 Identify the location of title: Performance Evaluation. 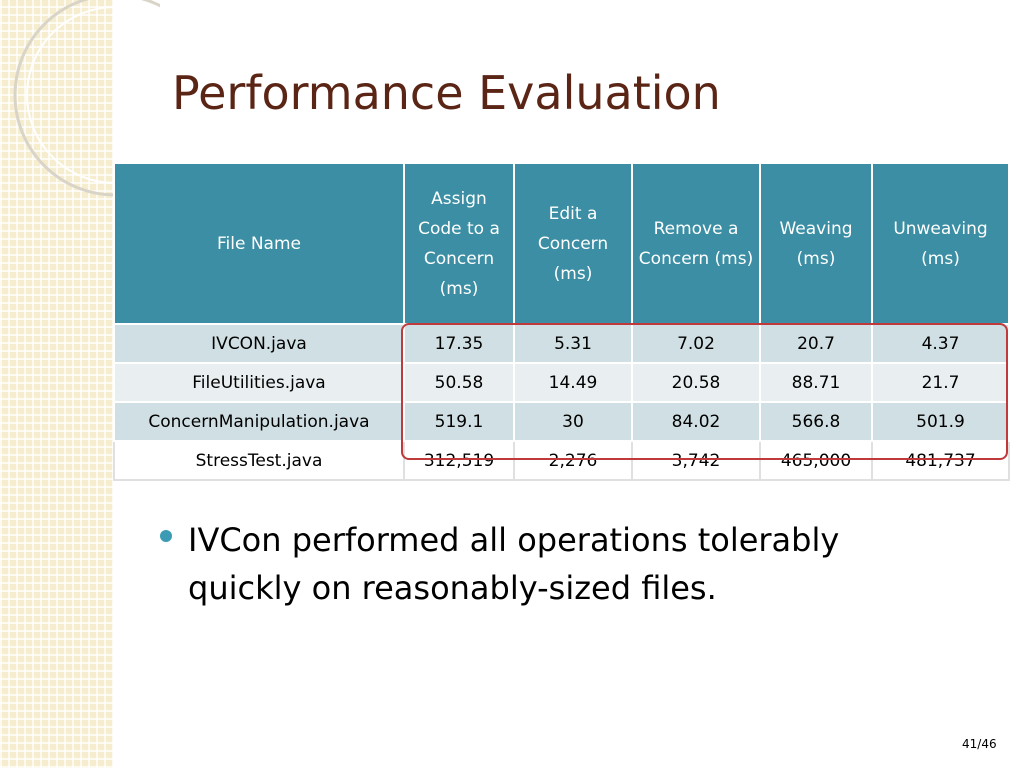
(446, 93).